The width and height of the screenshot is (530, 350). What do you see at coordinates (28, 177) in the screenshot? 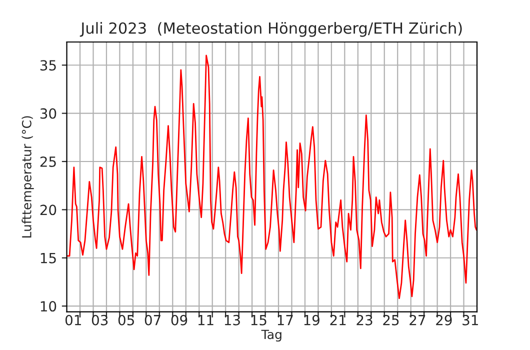
I see `y-axis-title: Lufttemperatur (°C)` at bounding box center [28, 177].